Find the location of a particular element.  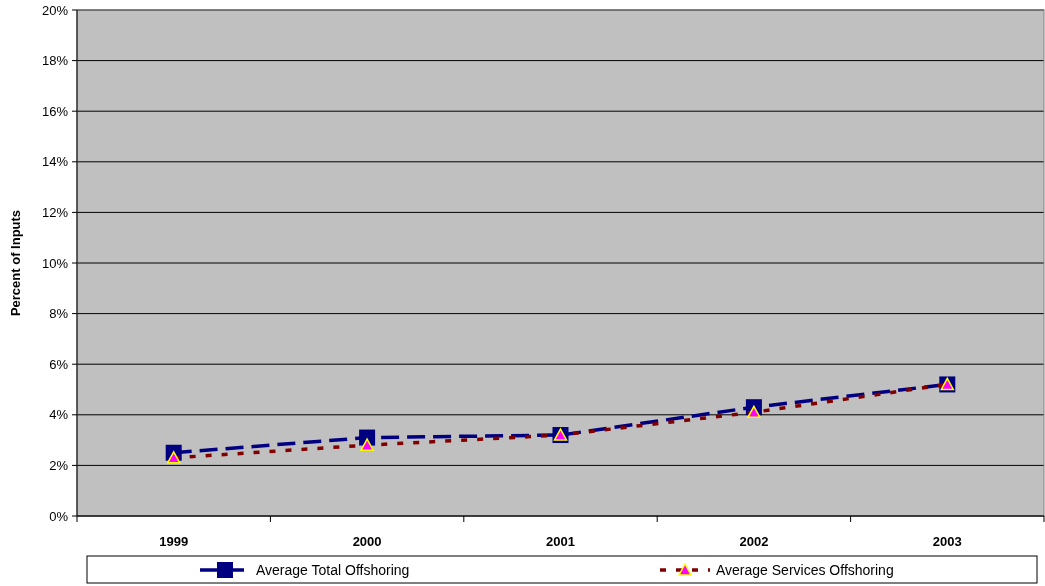

y-tick-label: 6% is located at coordinates (59, 364).